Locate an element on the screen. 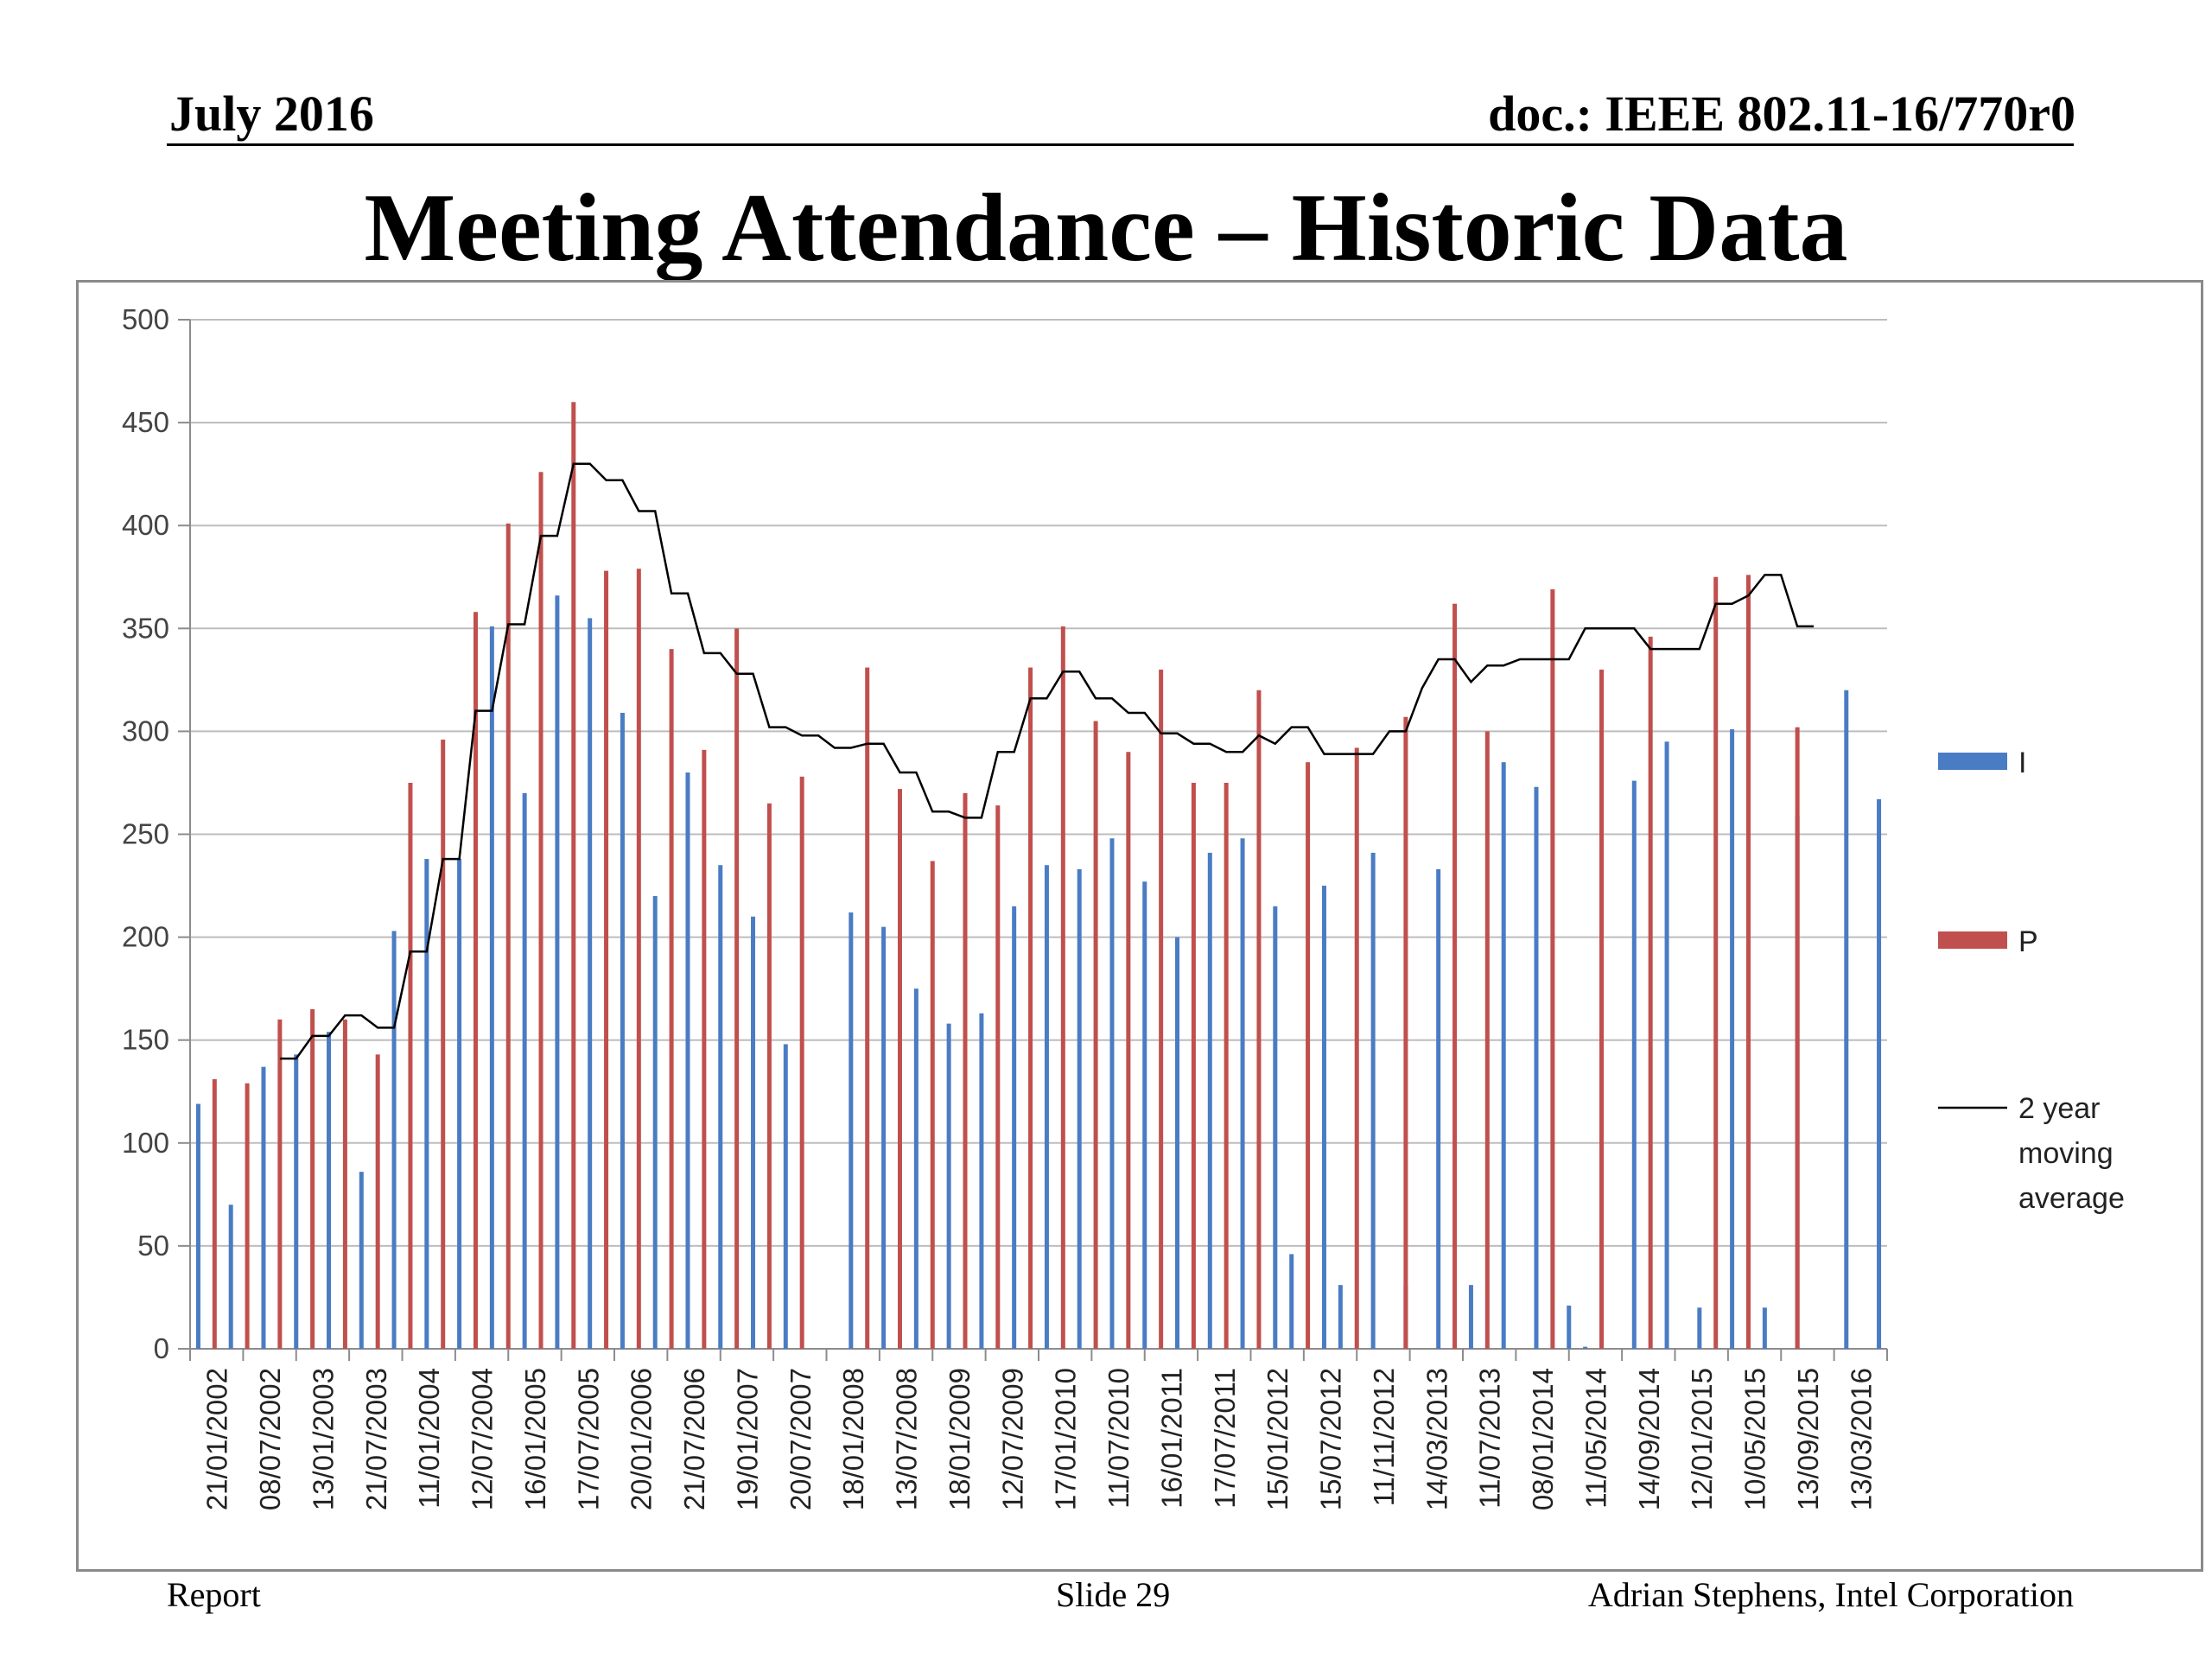 This screenshot has height=1659, width=2212. y-tick-label: 50 is located at coordinates (153, 1246).